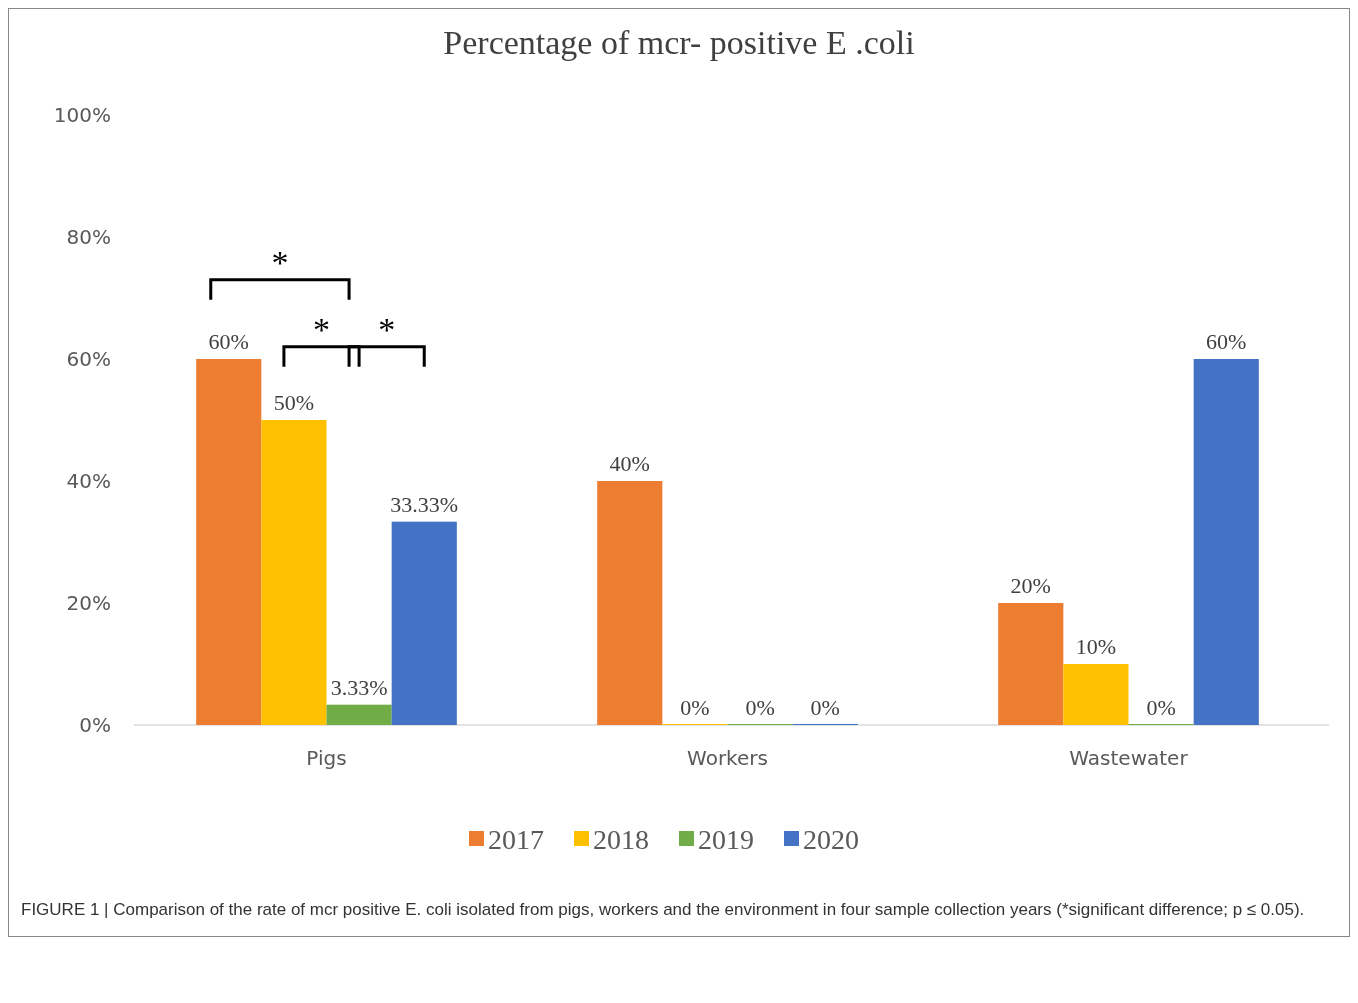  What do you see at coordinates (88, 237) in the screenshot?
I see `y-tick-label: 80%` at bounding box center [88, 237].